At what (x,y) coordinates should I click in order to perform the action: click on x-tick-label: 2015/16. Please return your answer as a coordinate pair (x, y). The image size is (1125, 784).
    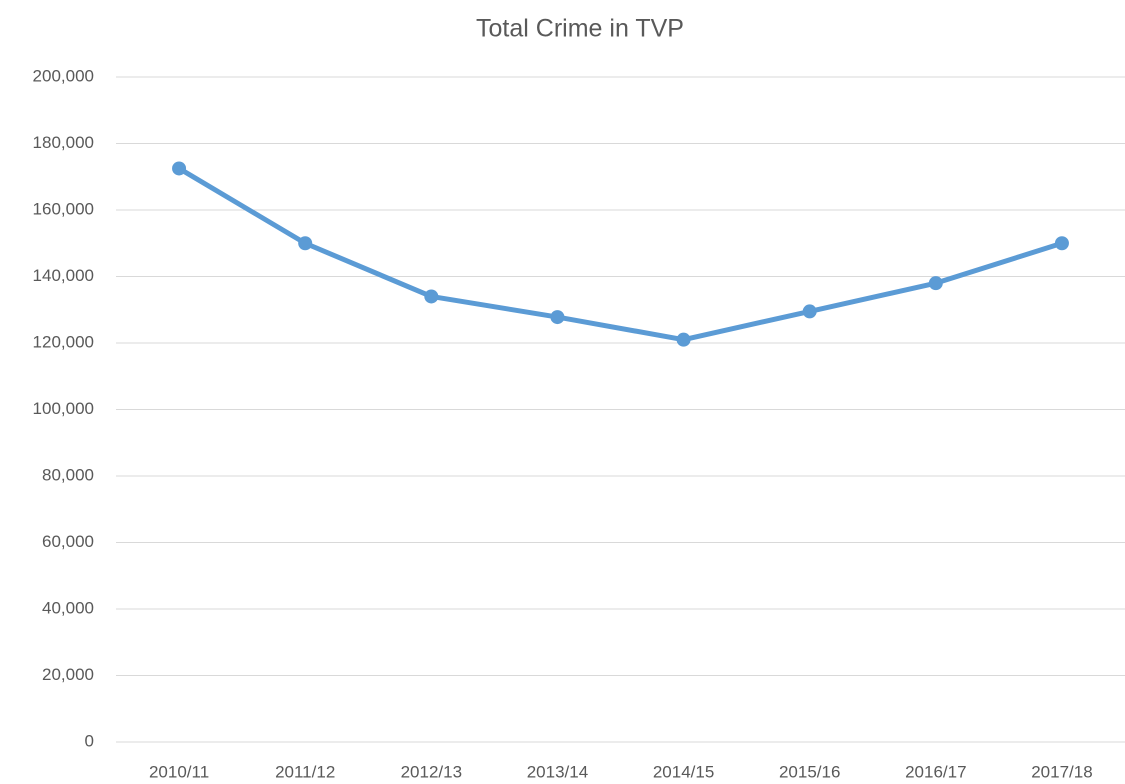
    Looking at the image, I should click on (809, 771).